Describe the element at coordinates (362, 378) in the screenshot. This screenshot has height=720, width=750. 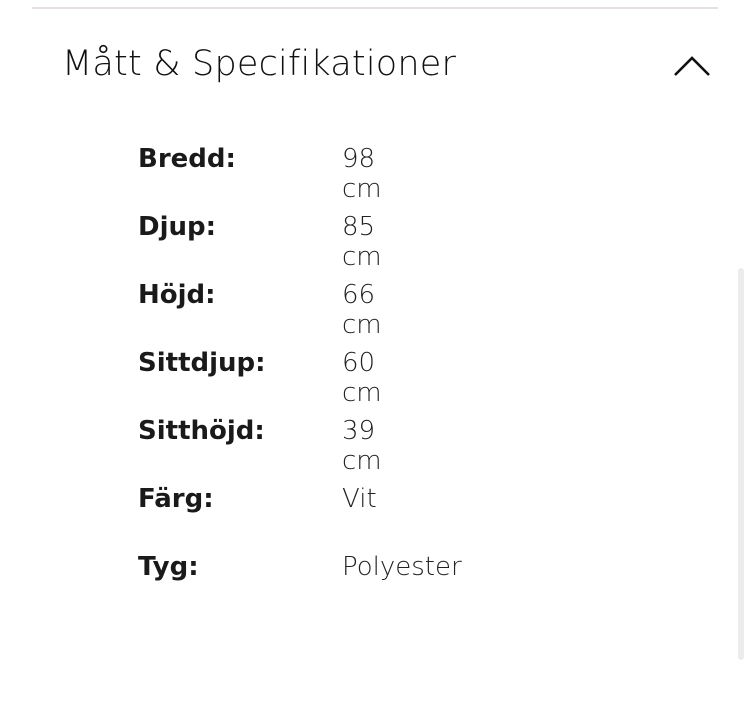
I see `spec-value: 60 cm` at that location.